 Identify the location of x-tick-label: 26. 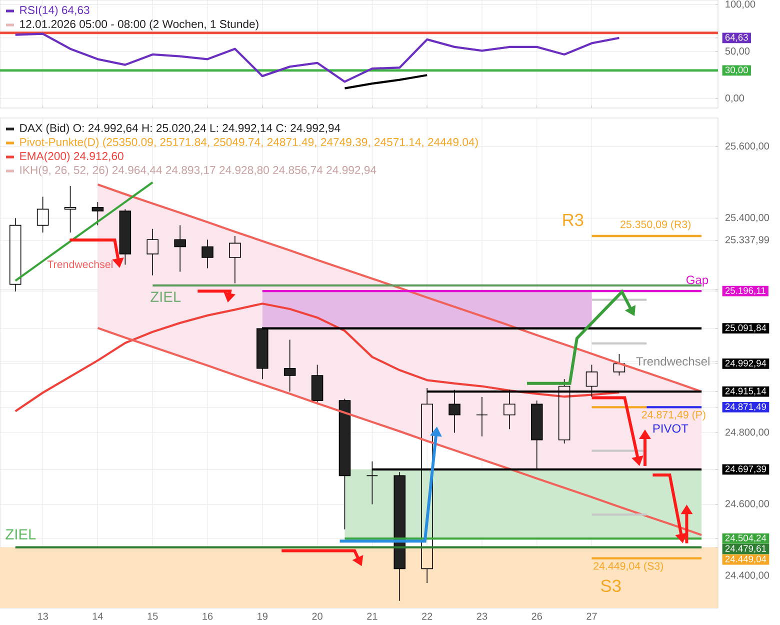
(537, 616).